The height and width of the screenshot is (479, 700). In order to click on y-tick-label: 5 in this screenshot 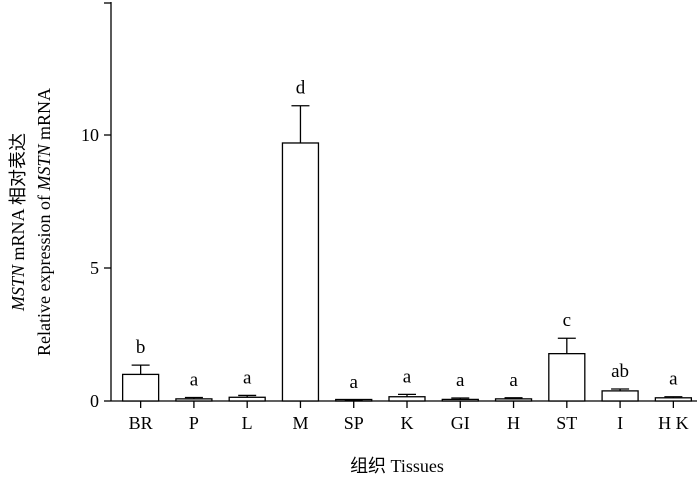, I will do `click(94, 268)`.